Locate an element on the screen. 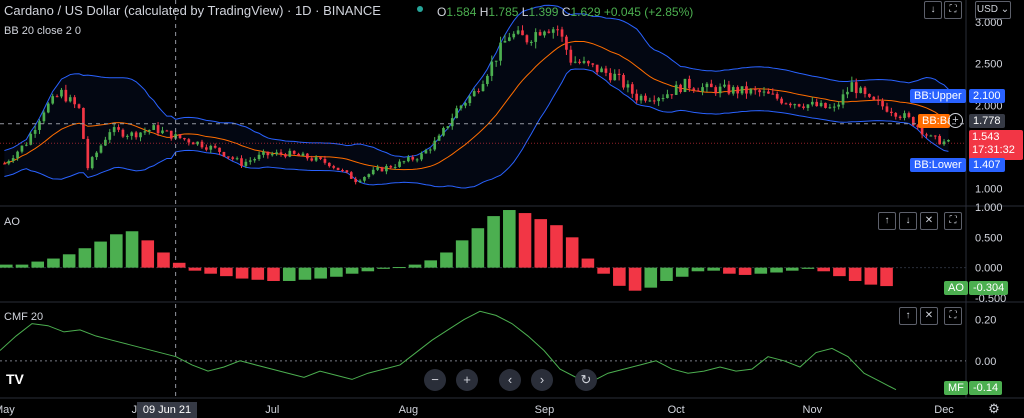  reset-chart-button: ↻ is located at coordinates (586, 380).